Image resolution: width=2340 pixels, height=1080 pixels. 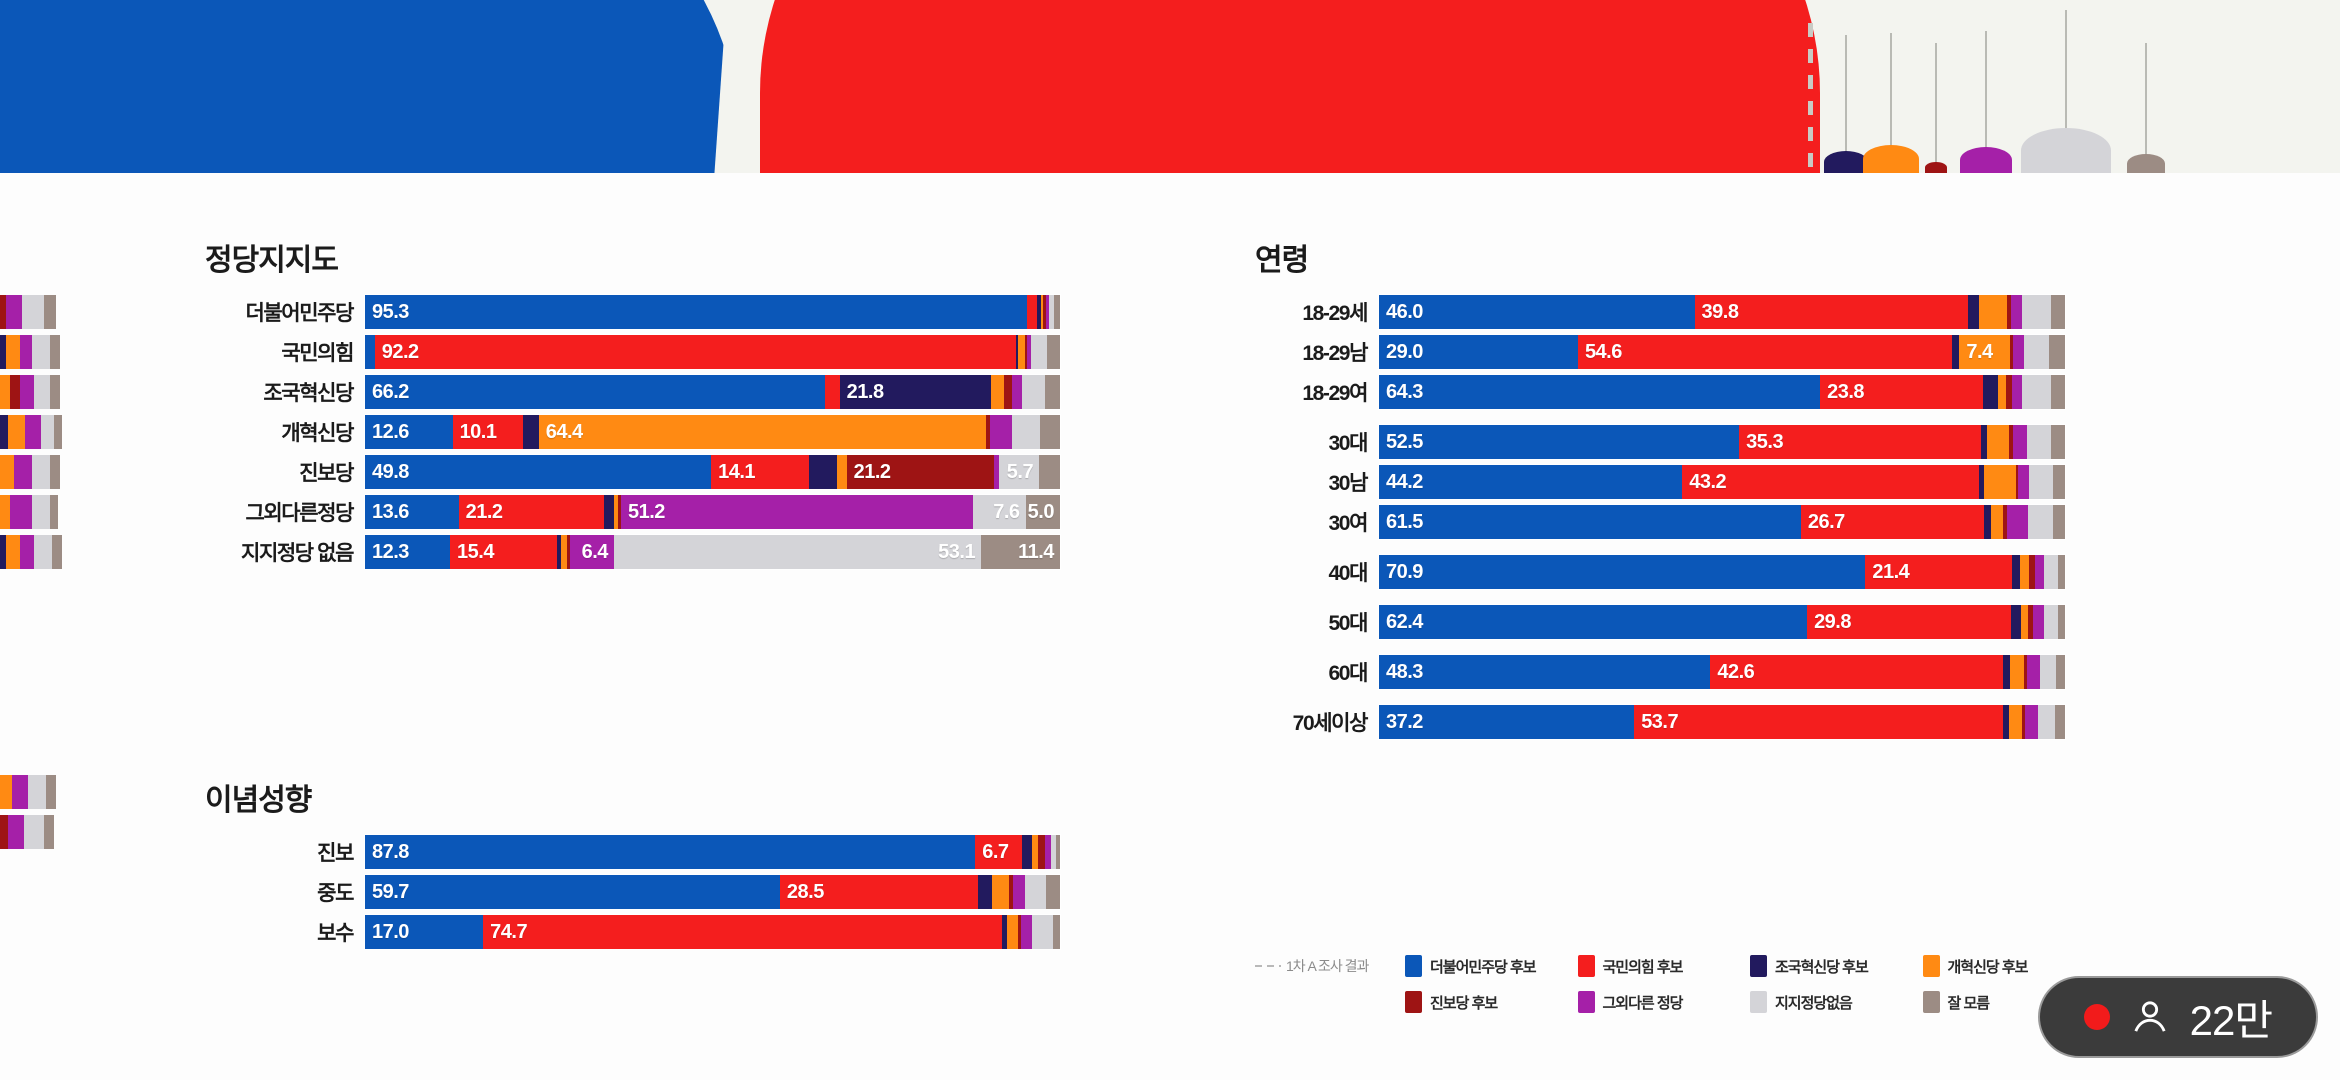 I want to click on bar-row: 진보 87.8 6.7, so click(x=632, y=852).